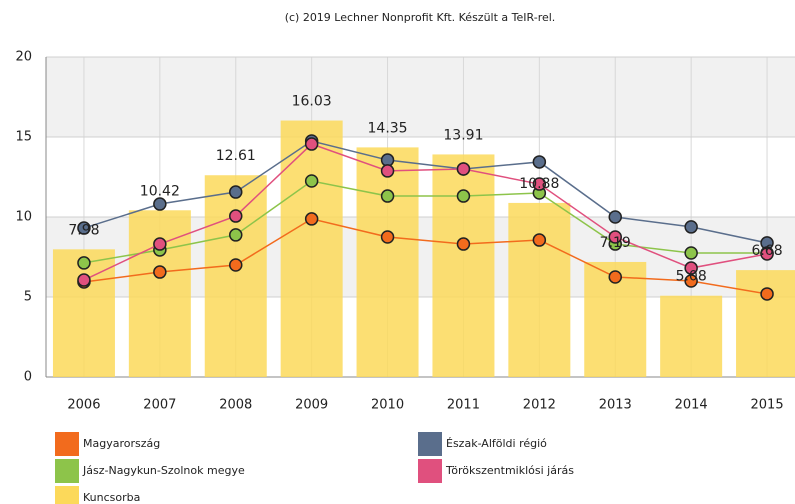 This screenshot has width=795, height=504. Describe the element at coordinates (23, 217) in the screenshot. I see `y-tick-label: 10` at that location.